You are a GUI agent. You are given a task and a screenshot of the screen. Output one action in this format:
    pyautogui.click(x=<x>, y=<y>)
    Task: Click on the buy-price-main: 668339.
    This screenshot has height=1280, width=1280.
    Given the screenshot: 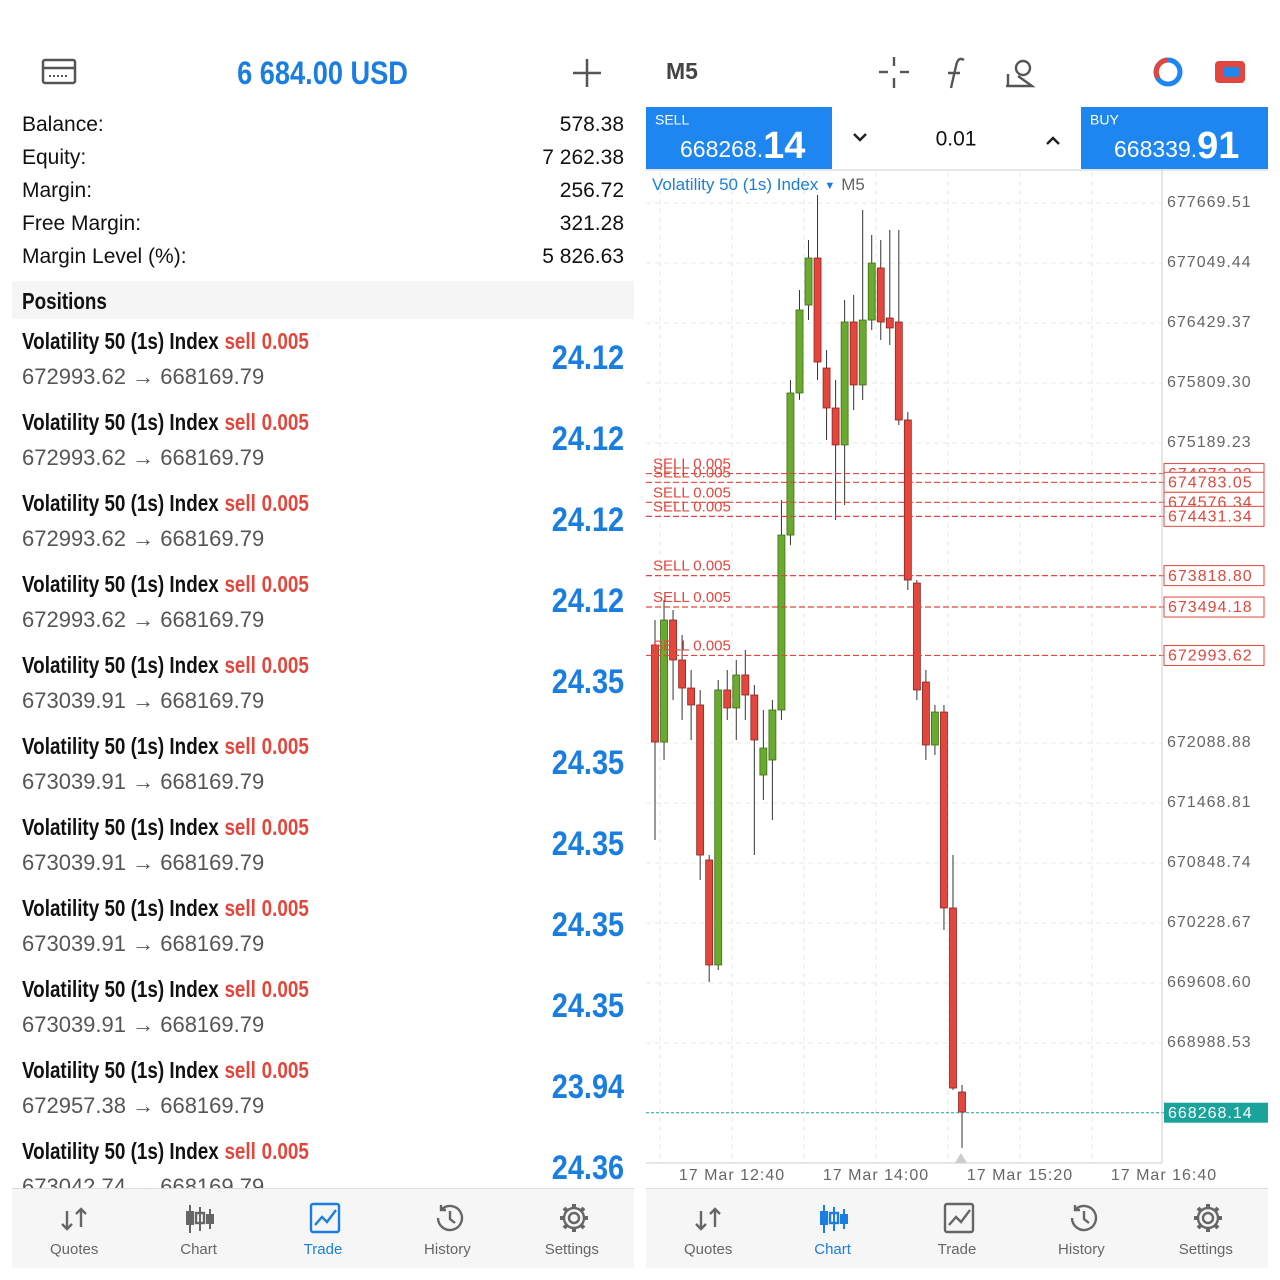 What is the action you would take?
    pyautogui.click(x=1155, y=149)
    